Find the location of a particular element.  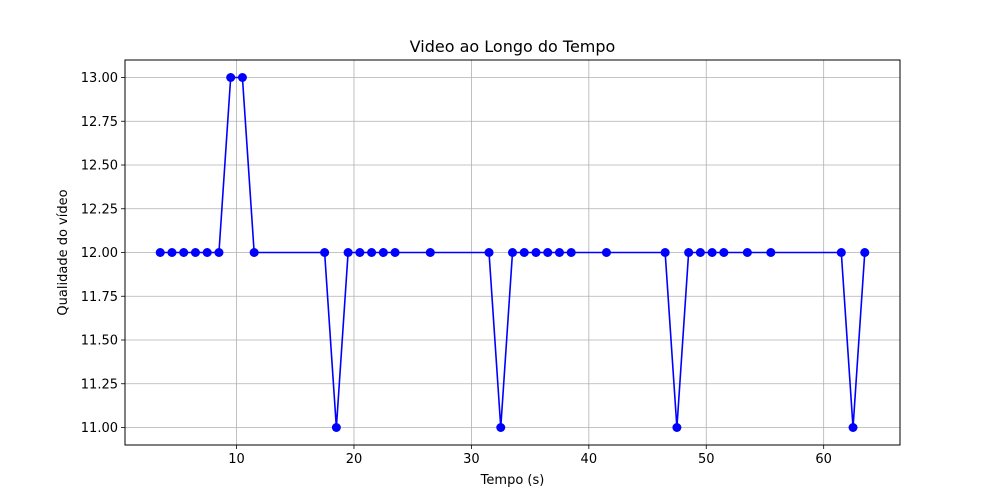

y-tick-label: 11.50 is located at coordinates (99, 341).